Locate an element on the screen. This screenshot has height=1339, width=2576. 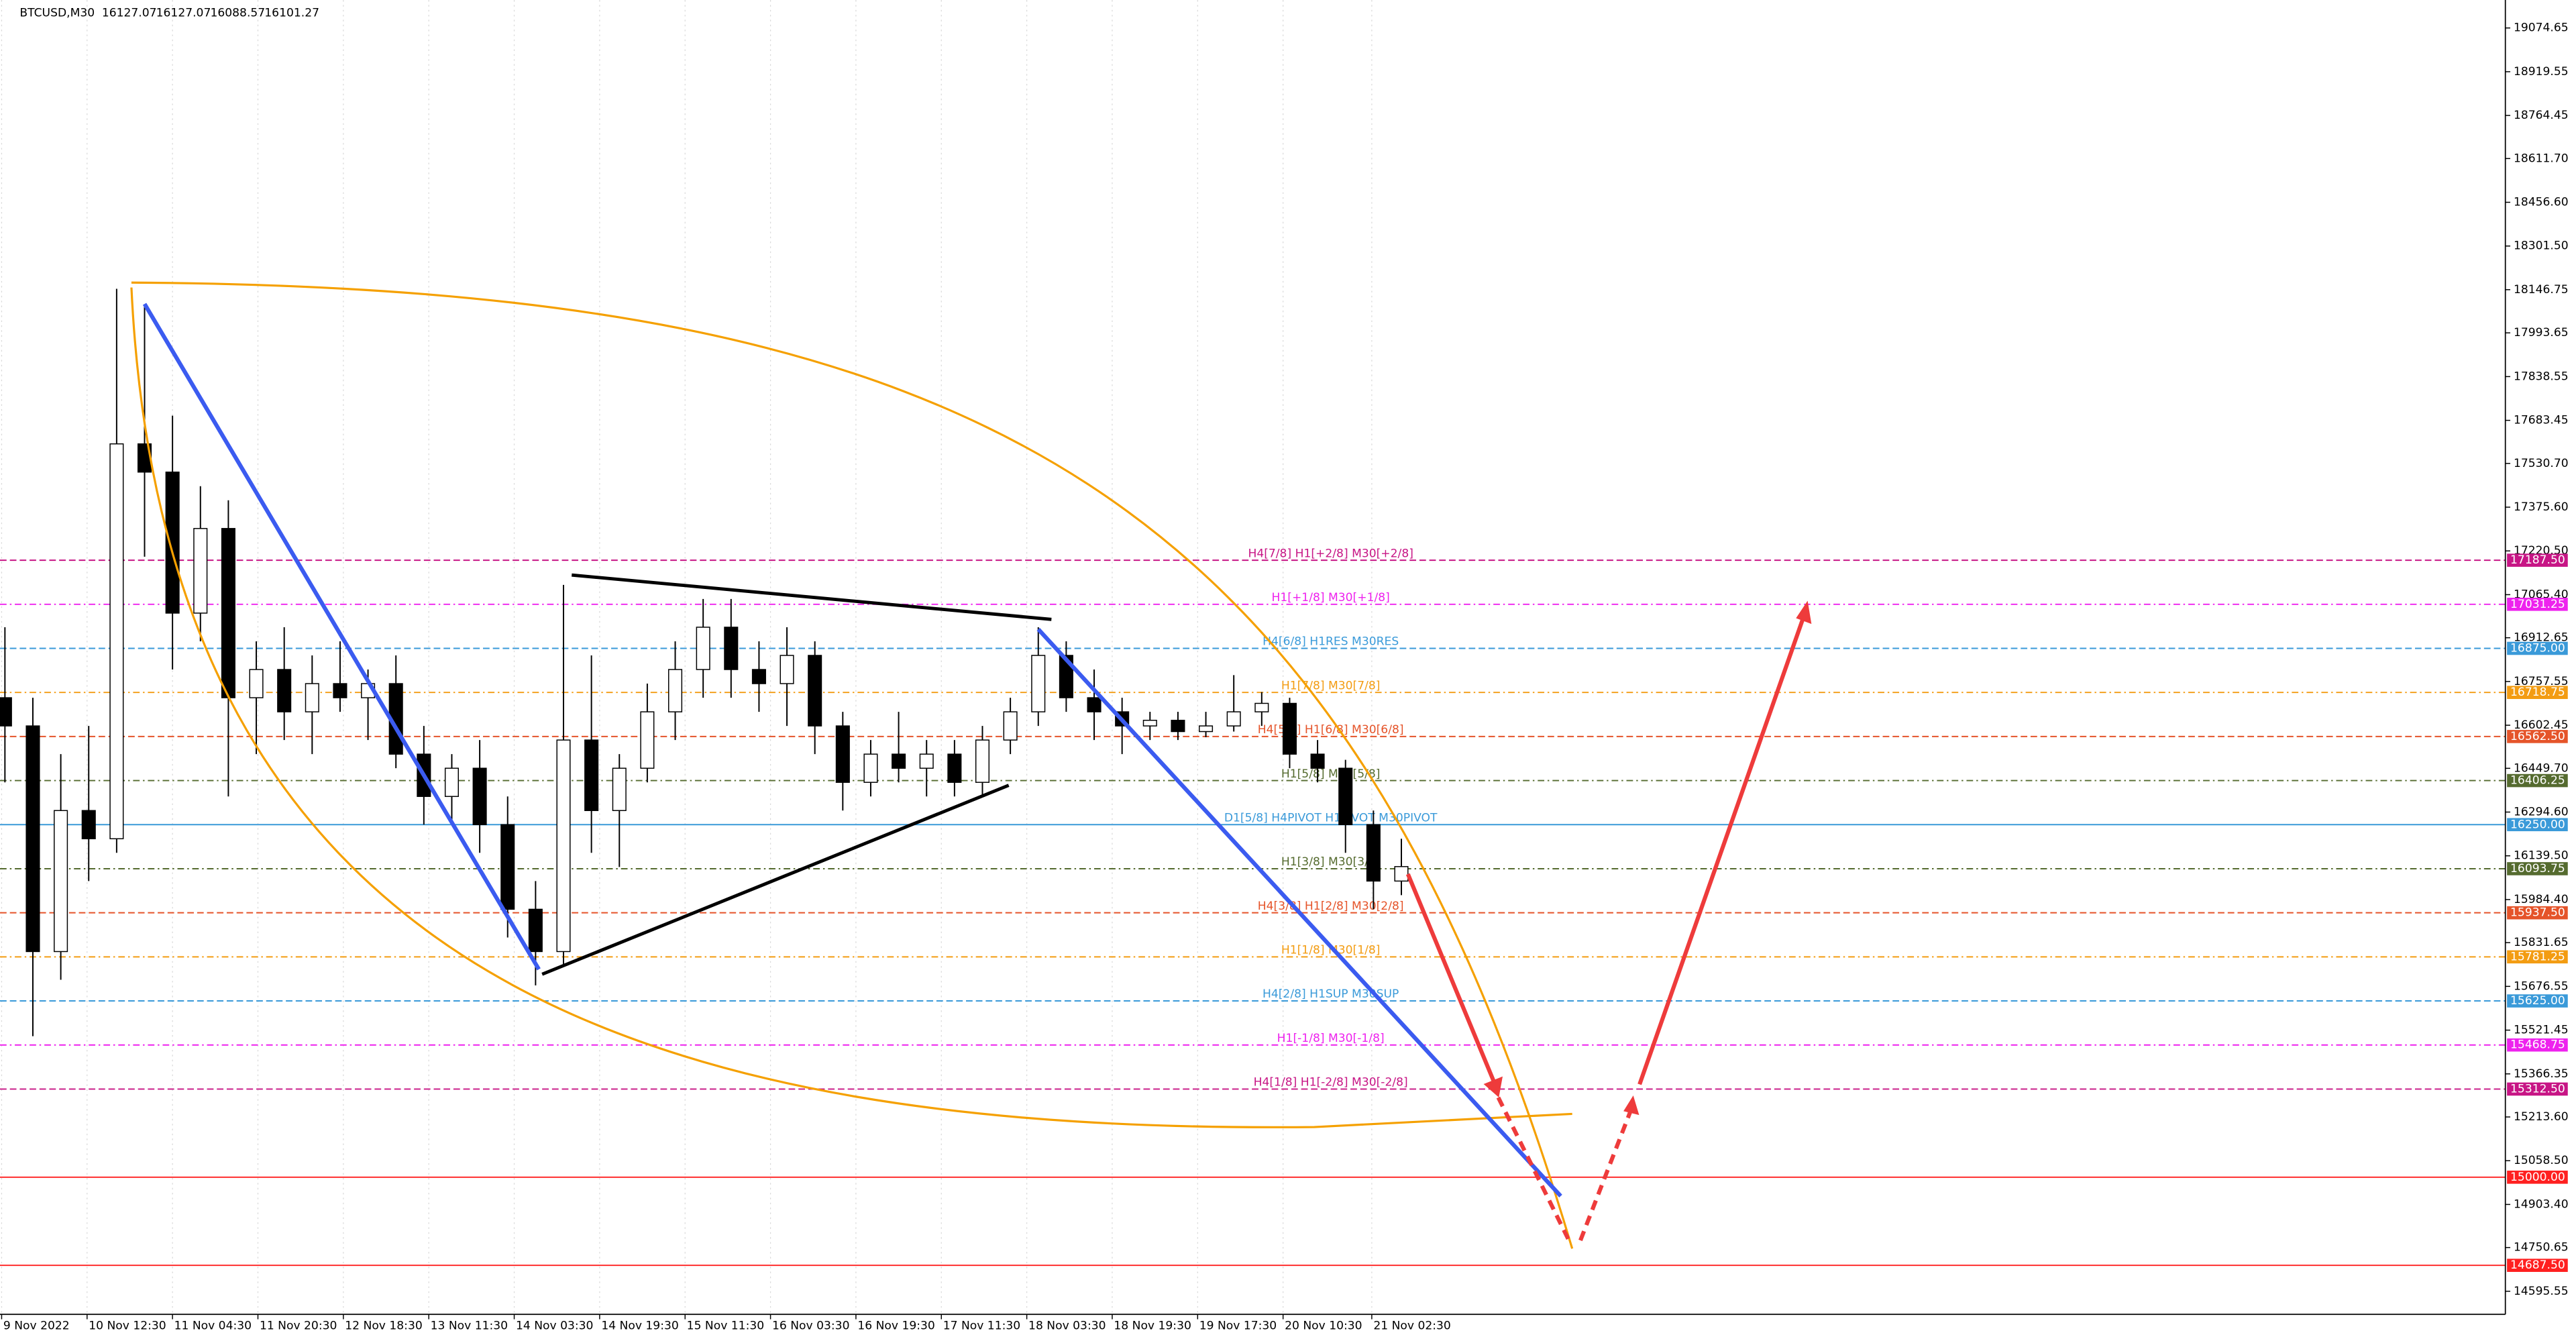
x-tick-label: 11 Nov 20:30 is located at coordinates (298, 1325).